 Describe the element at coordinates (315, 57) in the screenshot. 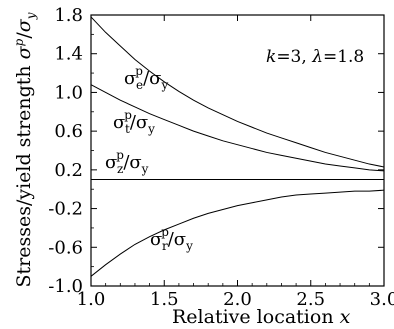

I see `parameter-label: k=3, λ=1.8` at that location.